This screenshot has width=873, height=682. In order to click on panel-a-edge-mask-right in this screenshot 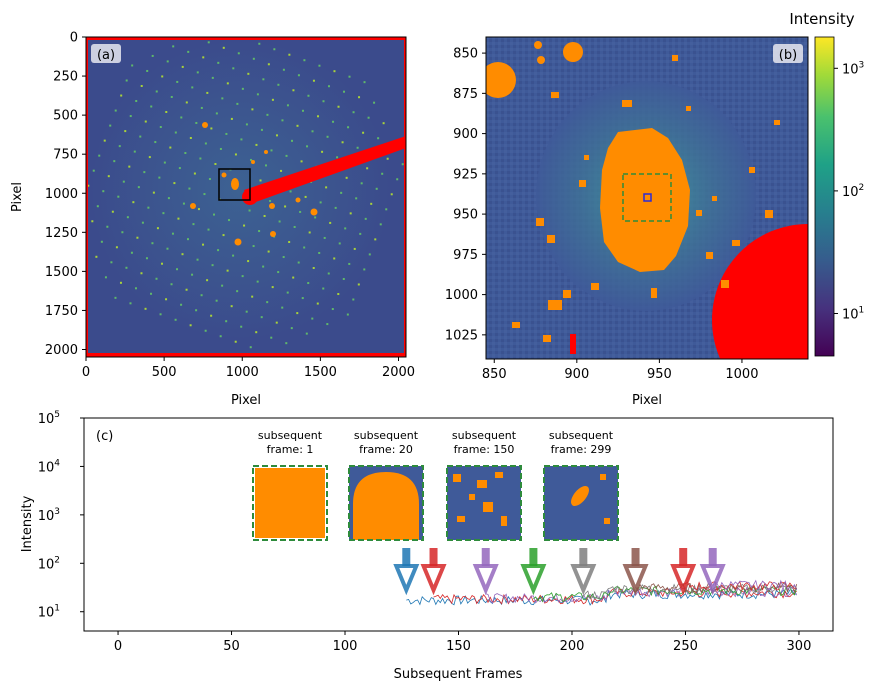, I will do `click(405, 197)`.